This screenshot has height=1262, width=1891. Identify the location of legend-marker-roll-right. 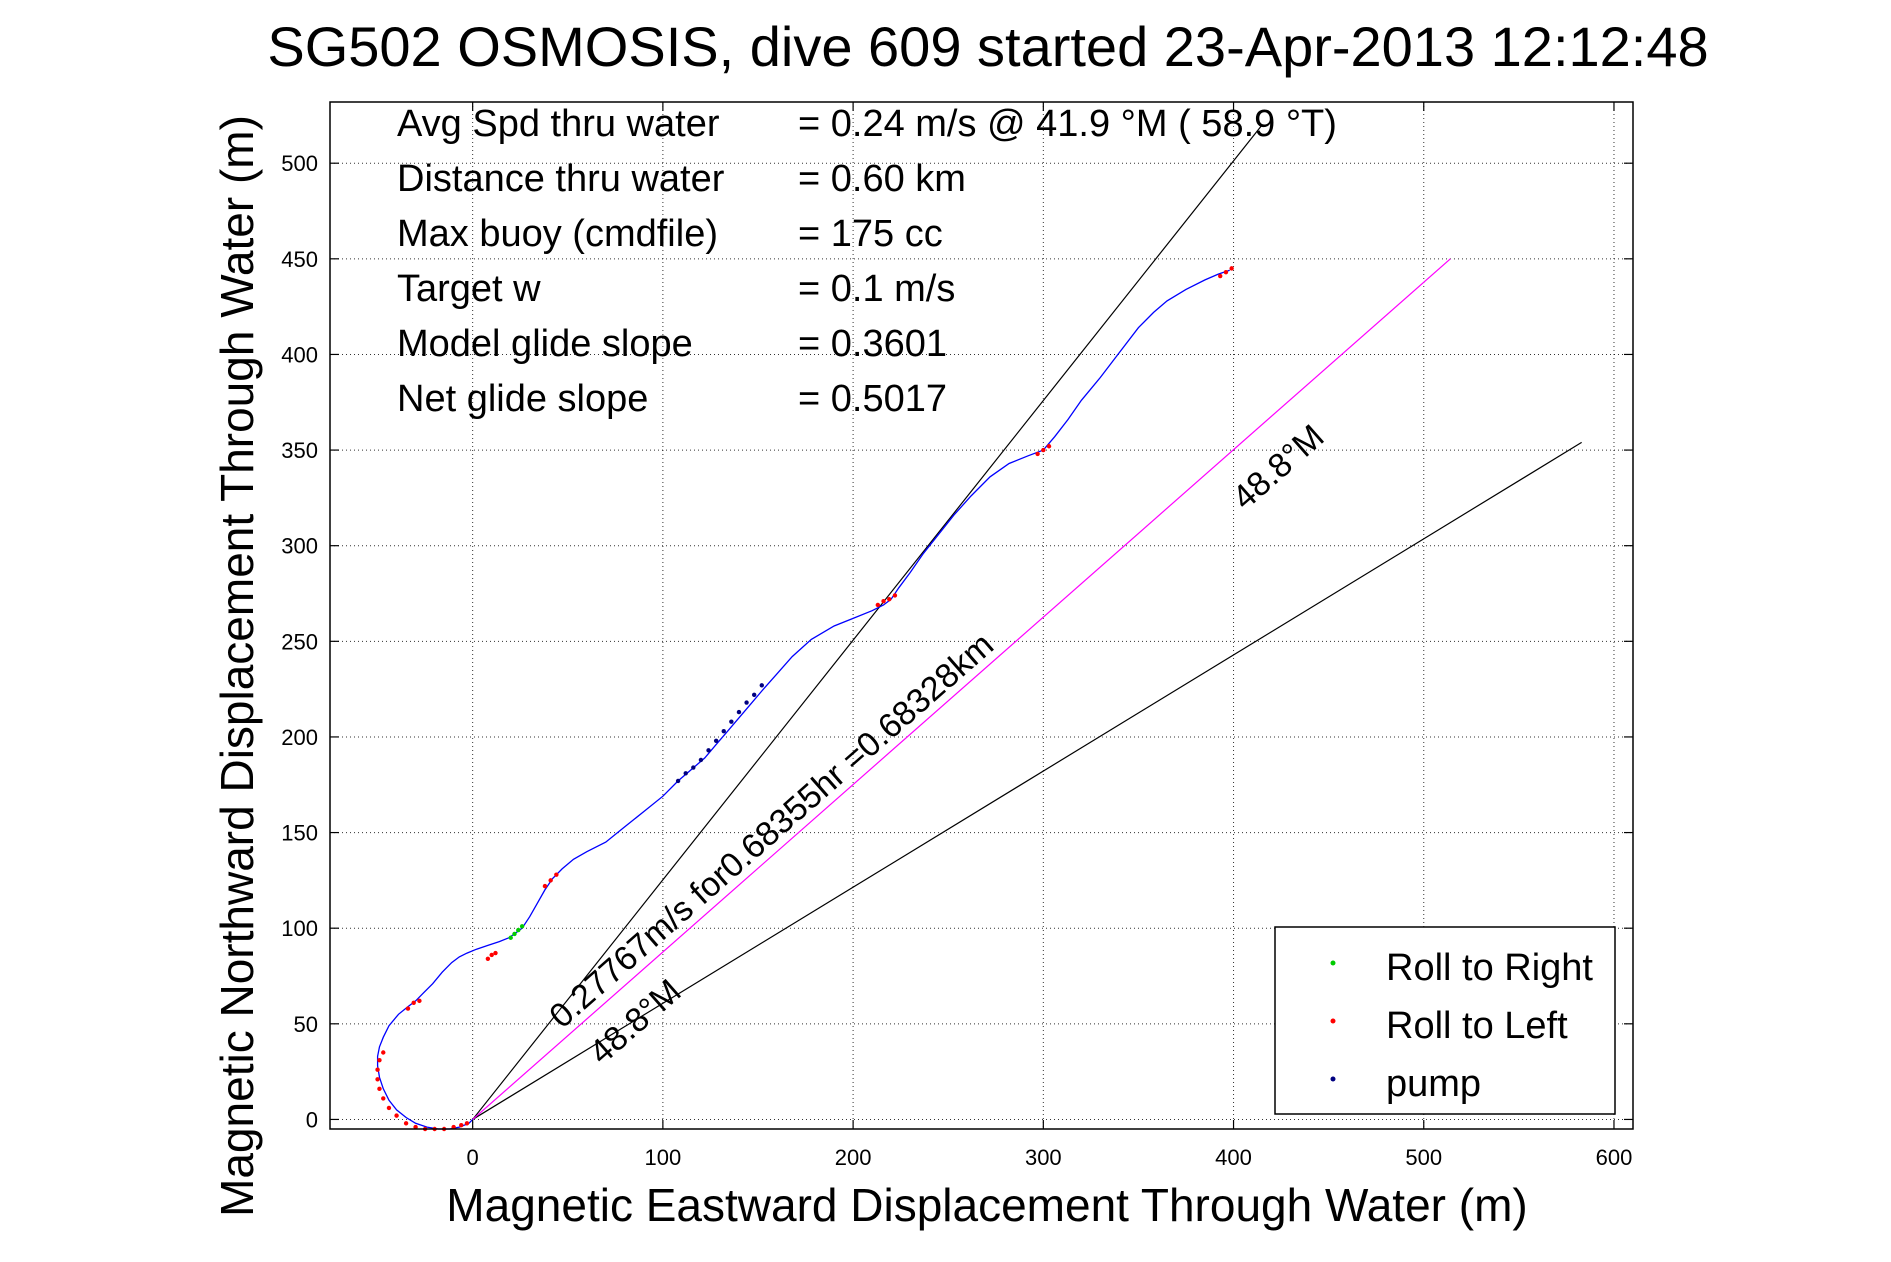
(1333, 963).